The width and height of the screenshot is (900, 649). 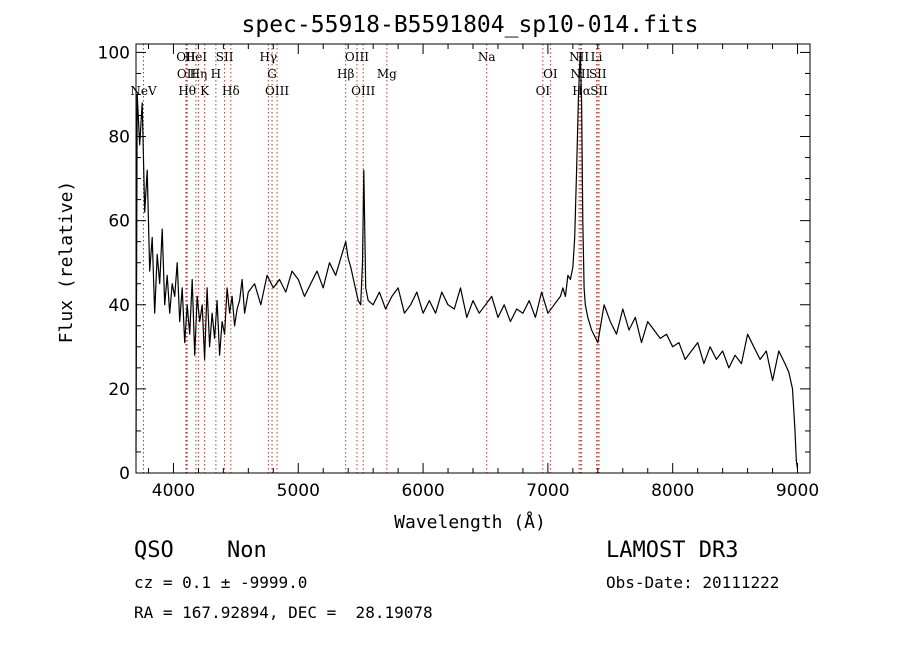 I want to click on subclass: Non, so click(x=247, y=550).